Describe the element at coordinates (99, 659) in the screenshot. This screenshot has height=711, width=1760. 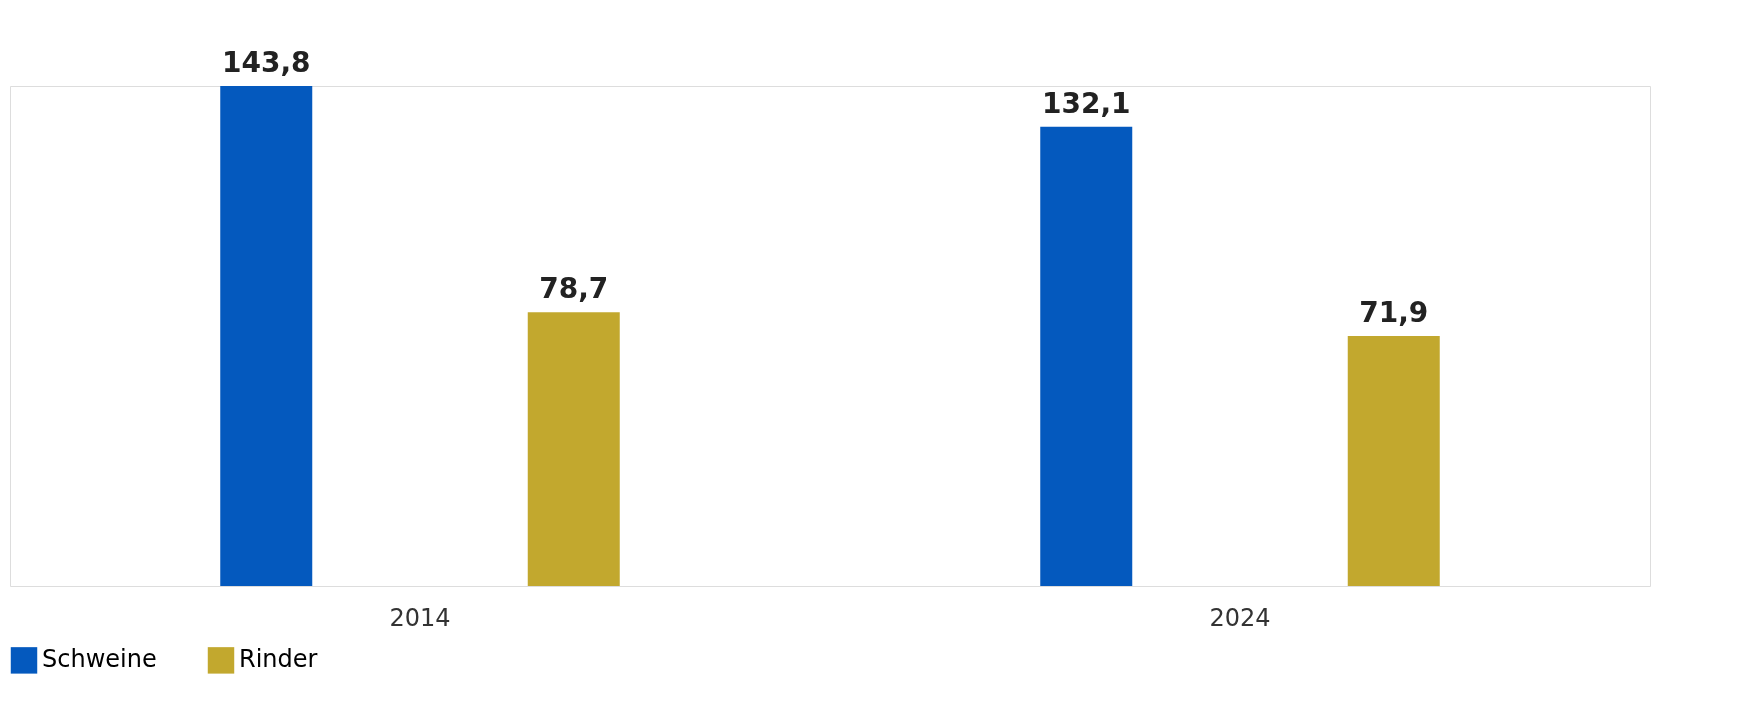
I see `legend-label: Schweine` at that location.